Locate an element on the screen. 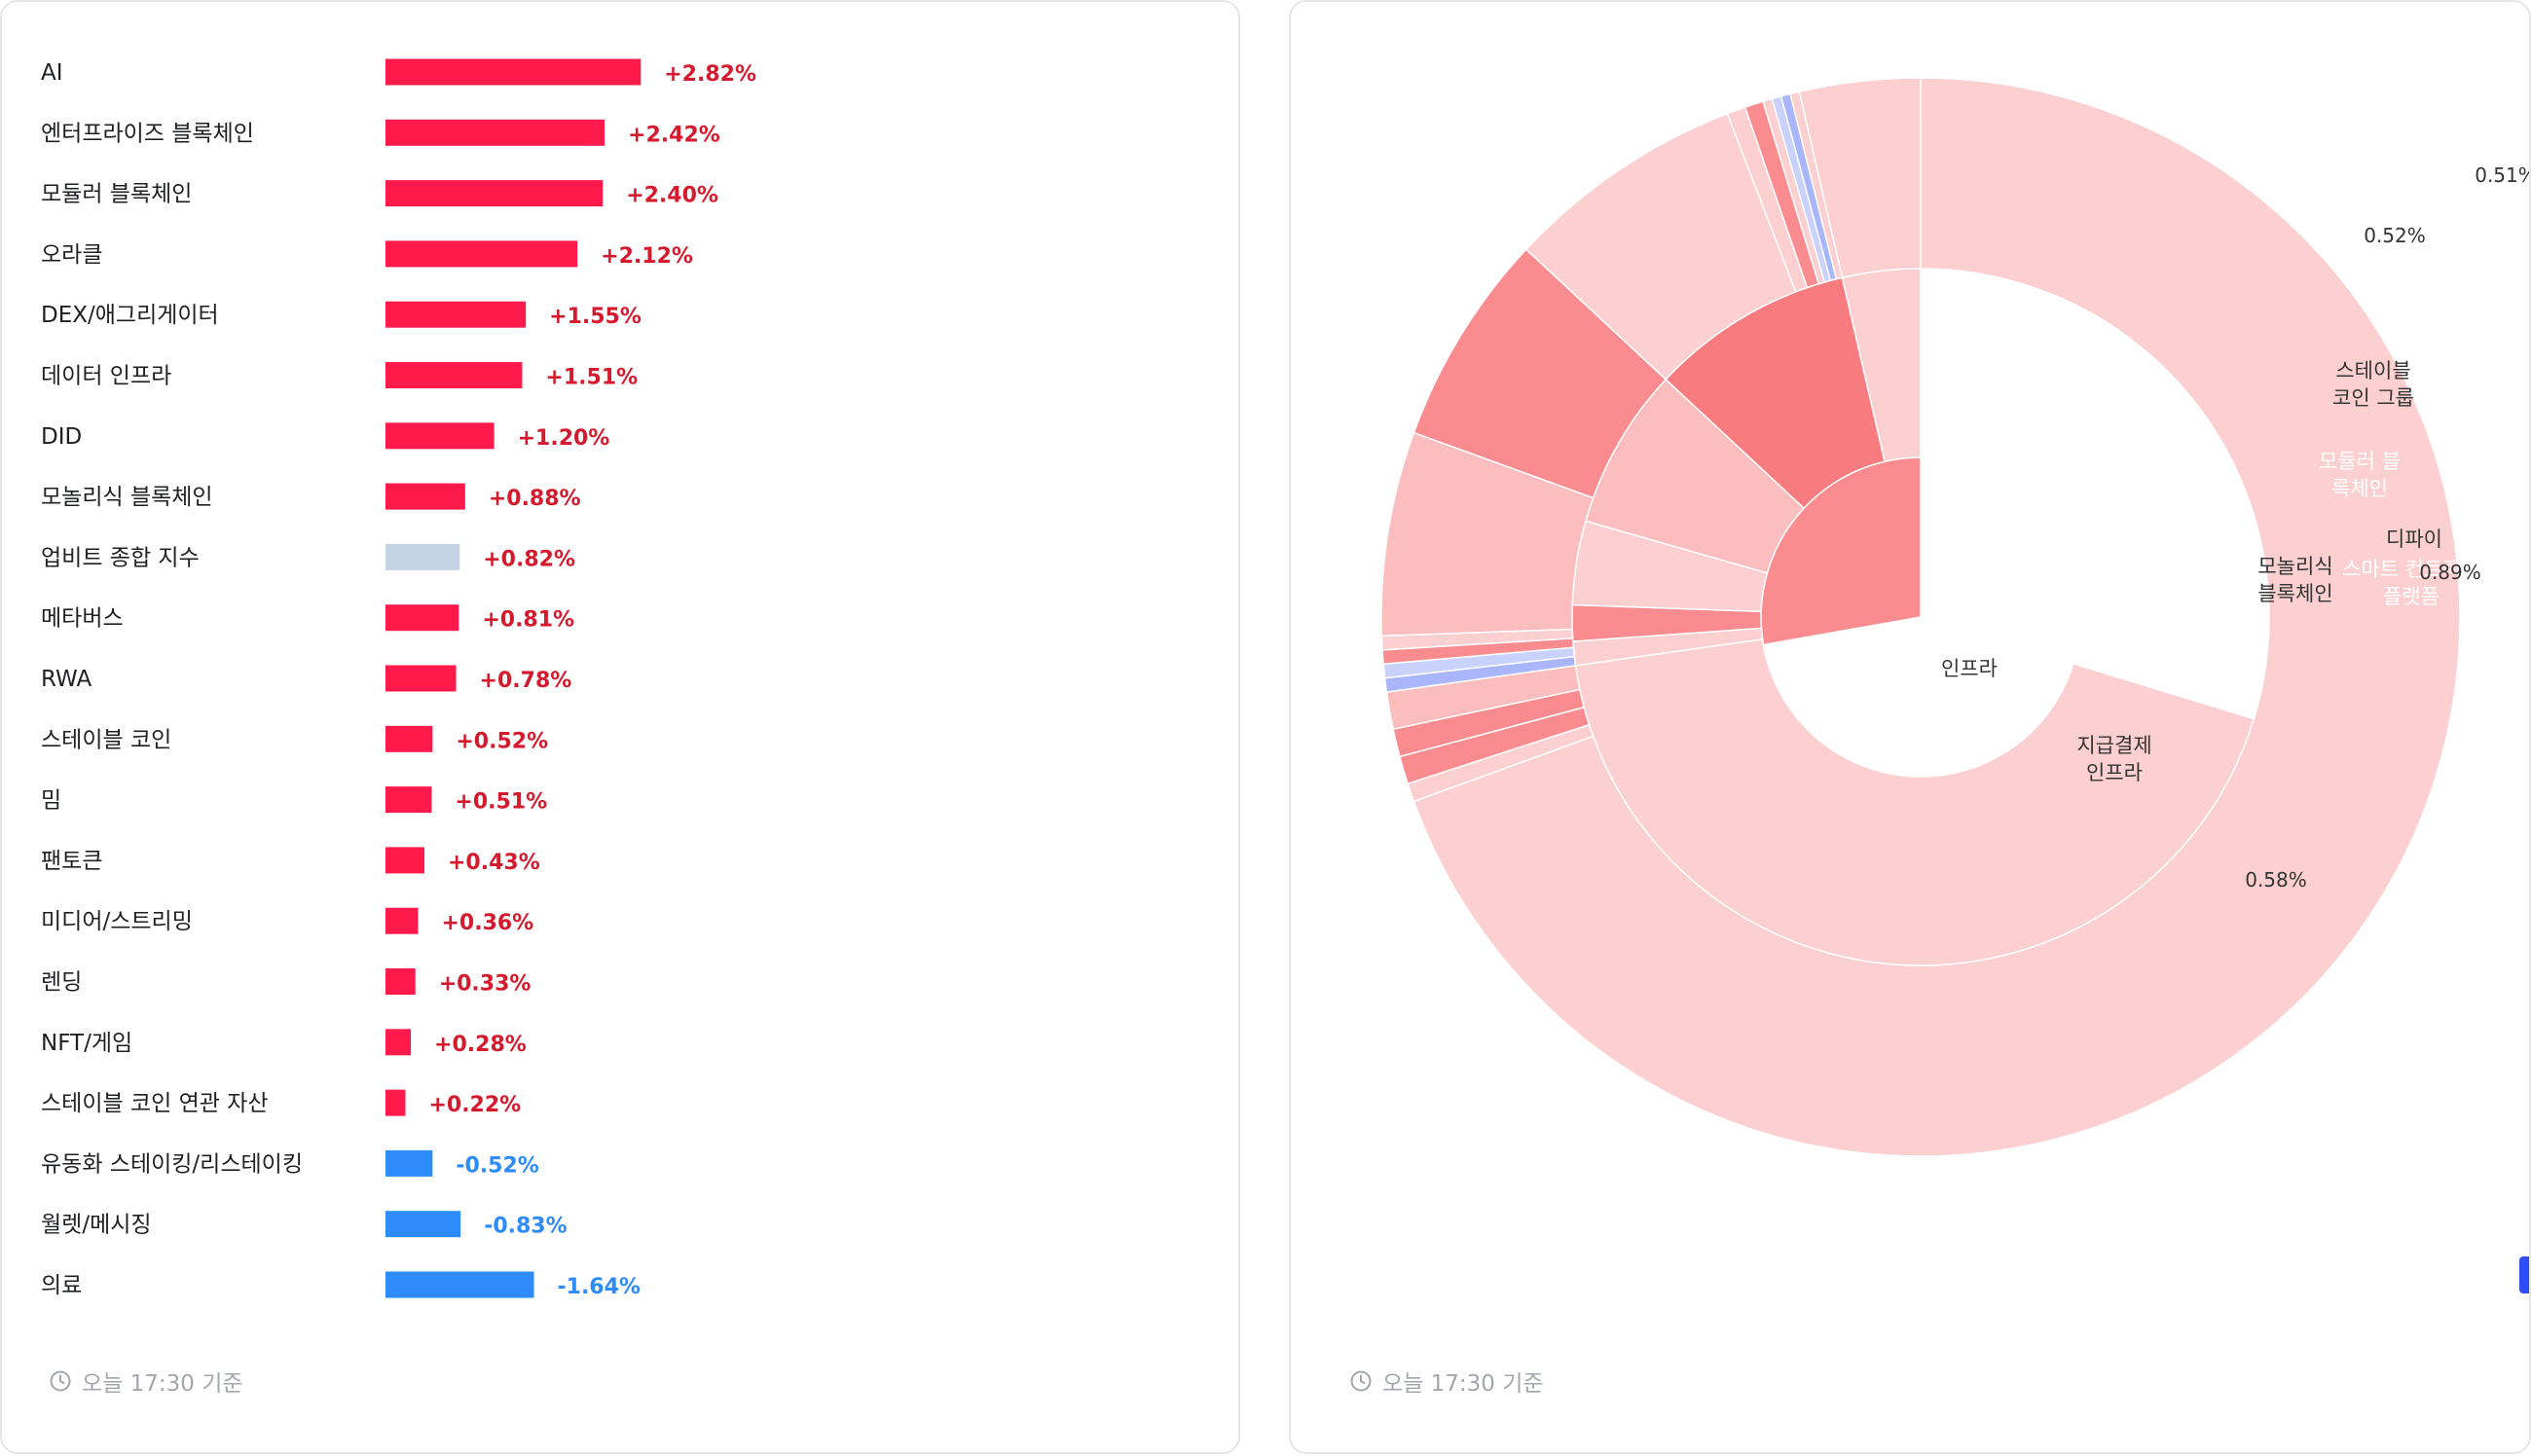 Image resolution: width=2531 pixels, height=1456 pixels. value-label: -0.83% is located at coordinates (526, 1227).